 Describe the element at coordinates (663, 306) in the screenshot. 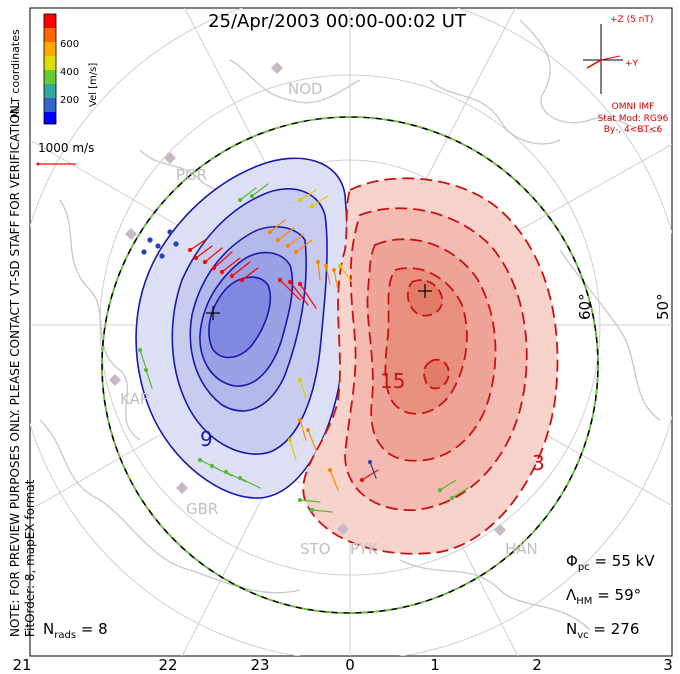

I see `lat-label-50: 50°` at that location.